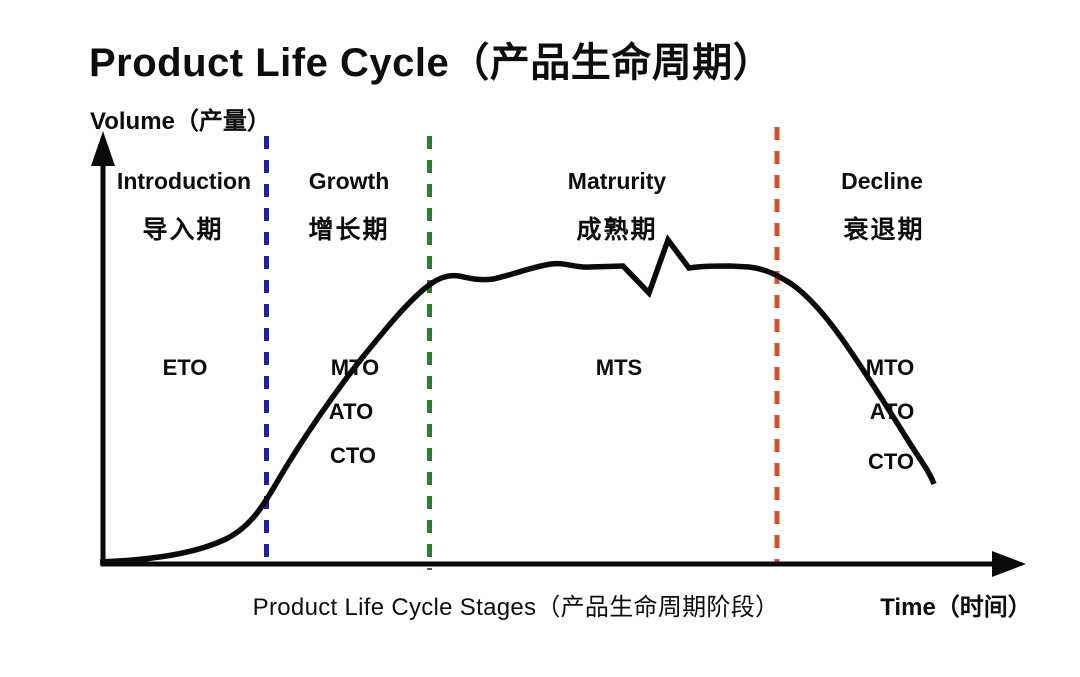  Describe the element at coordinates (103, 148) in the screenshot. I see `y-axis-arrowhead-icon` at that location.